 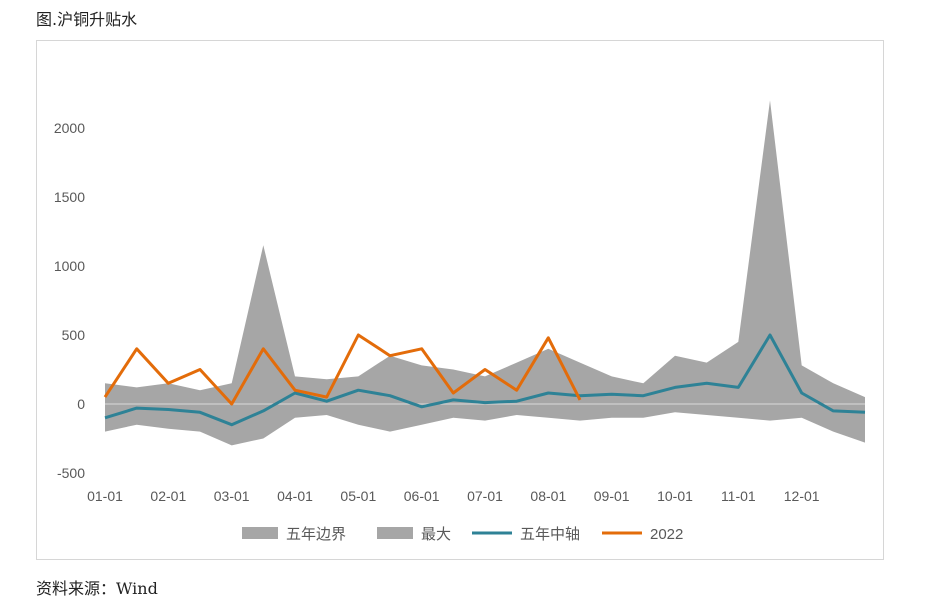 What do you see at coordinates (550, 534) in the screenshot?
I see `legend-label: 五年中轴` at bounding box center [550, 534].